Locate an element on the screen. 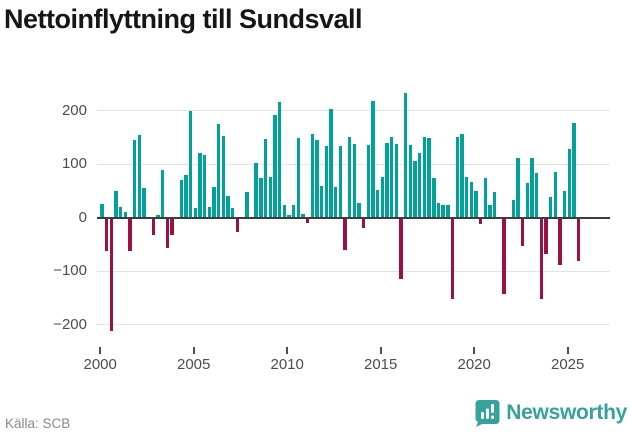  y-axis-label: −100 is located at coordinates (70, 270).